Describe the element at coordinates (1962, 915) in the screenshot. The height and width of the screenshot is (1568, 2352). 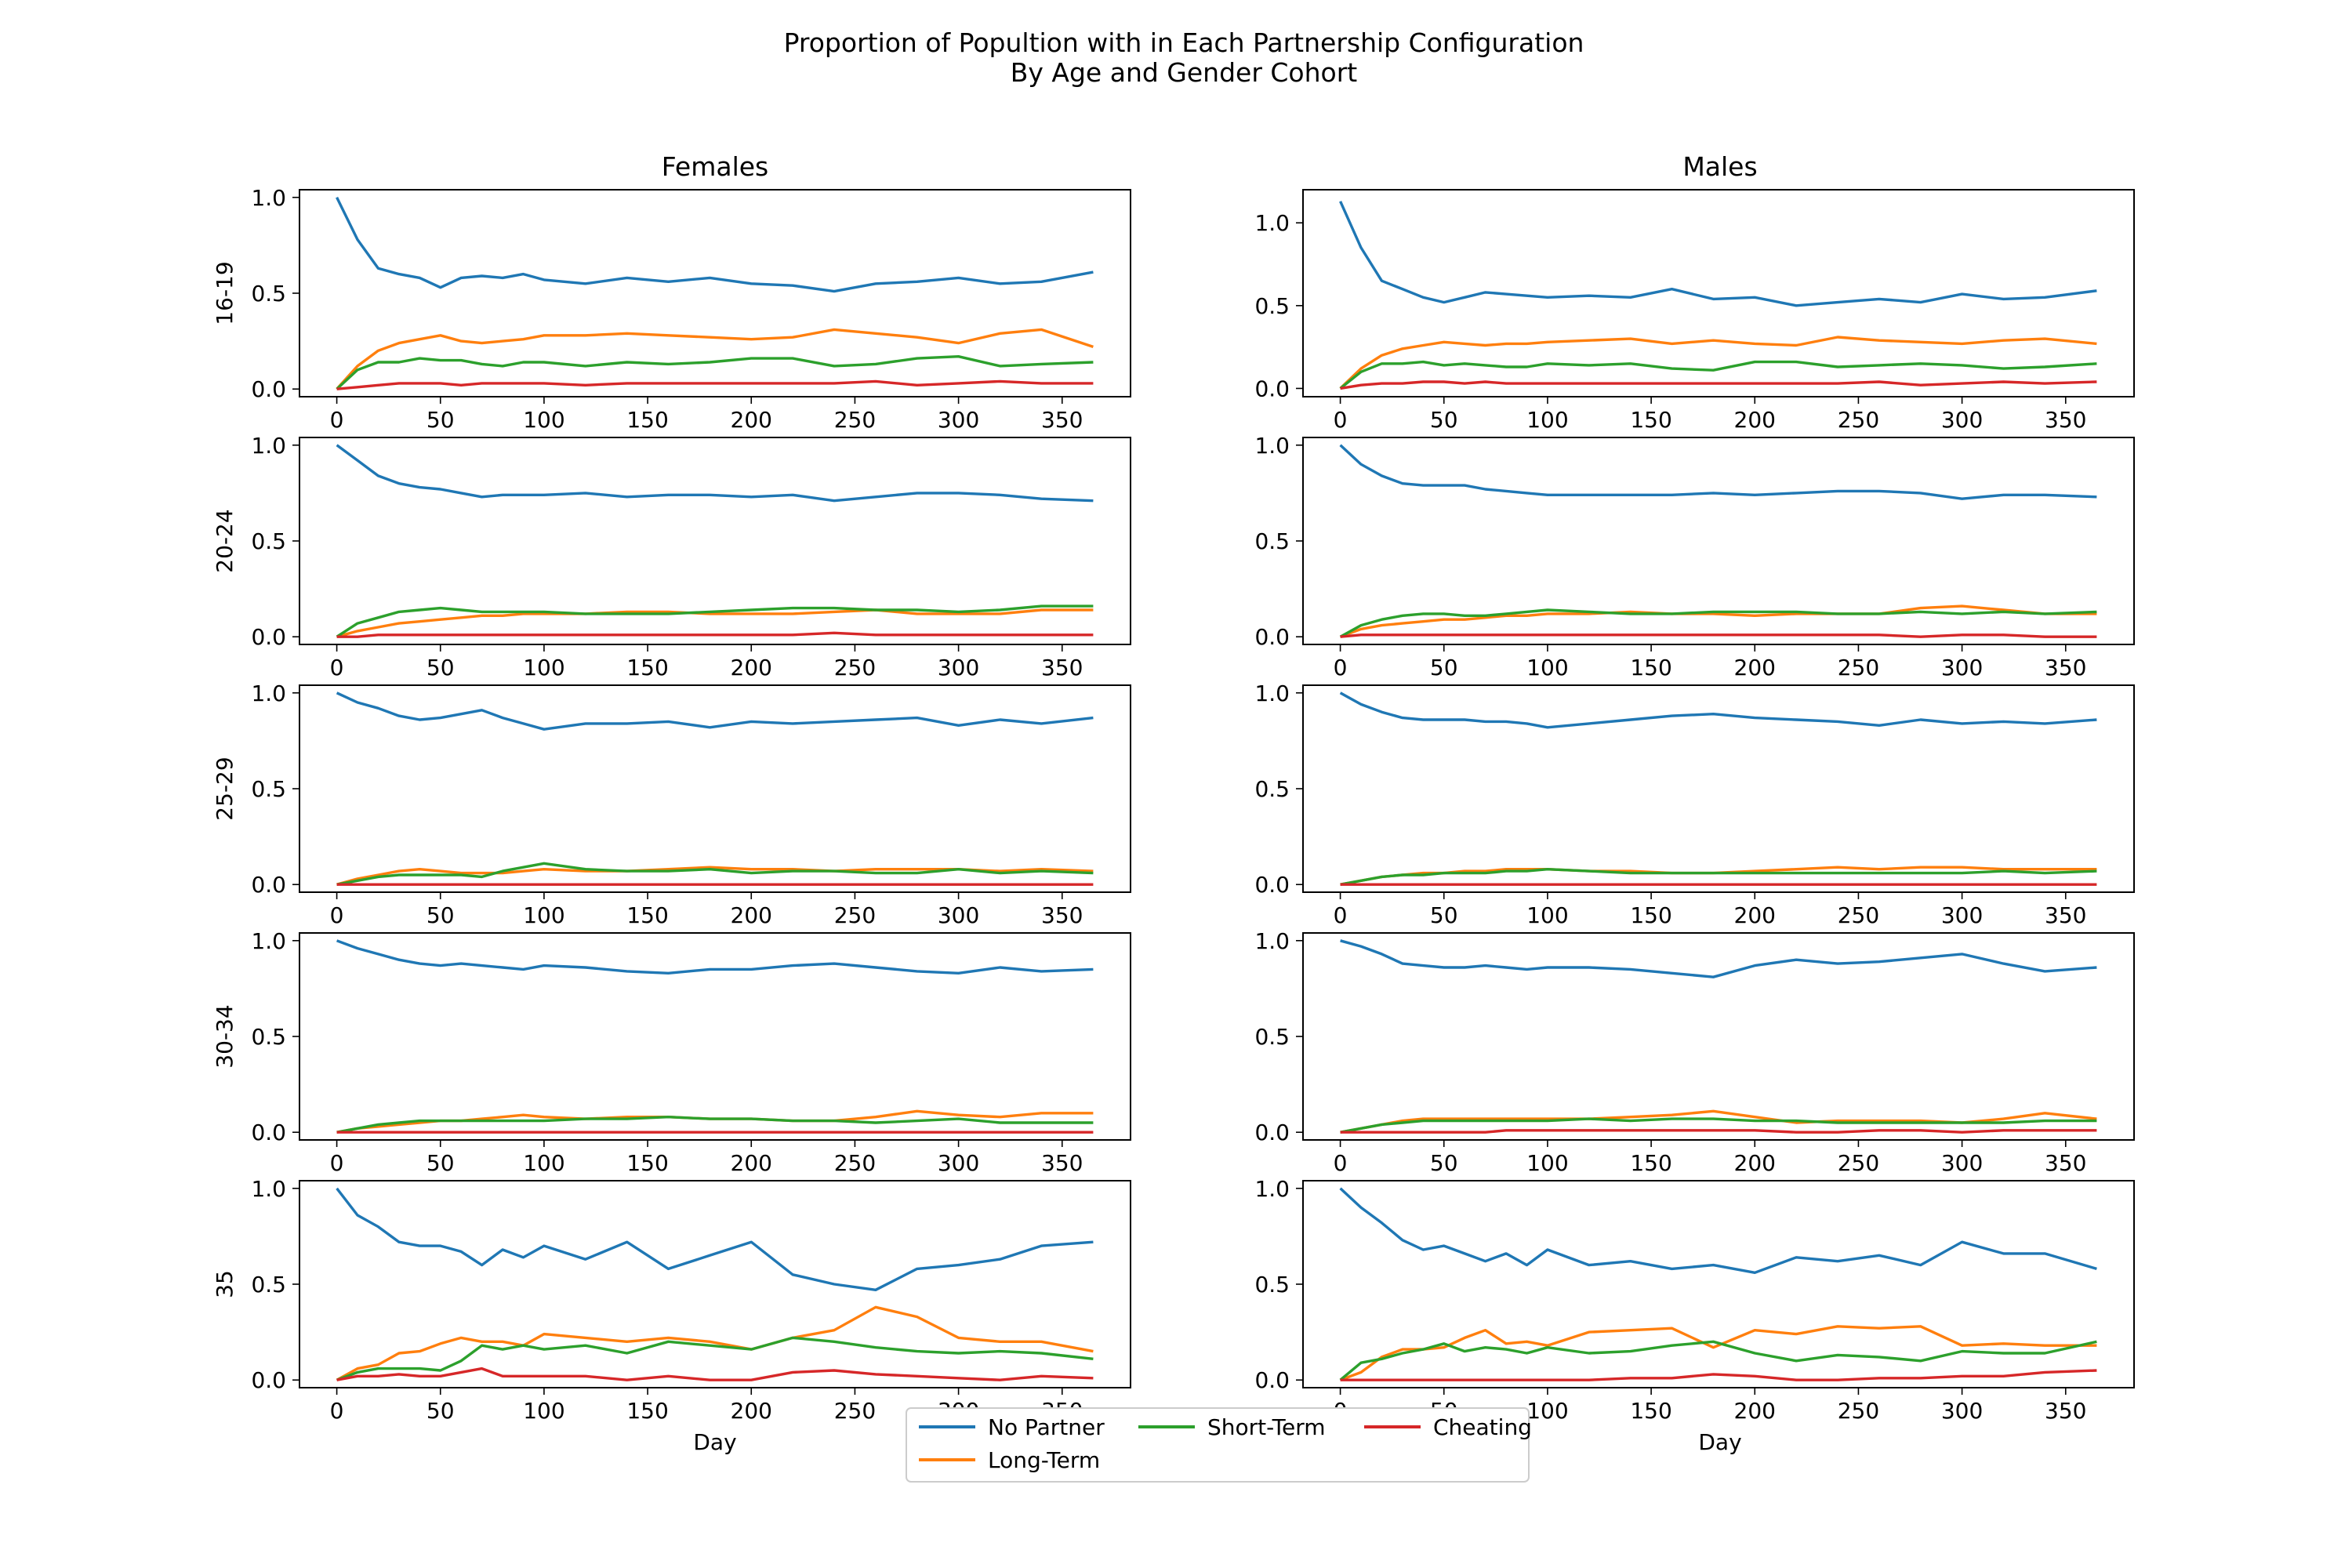
I see `x-tick-label-300-males-25-29: 300` at that location.